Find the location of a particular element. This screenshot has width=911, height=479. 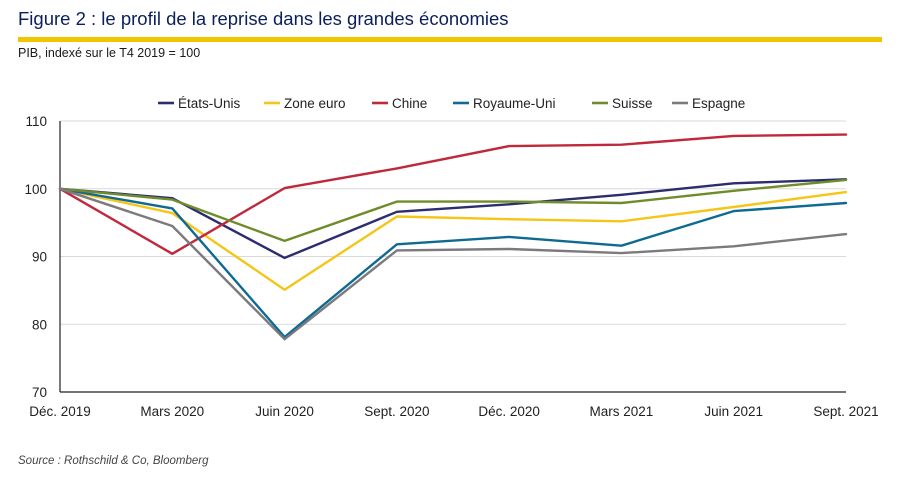

y-tick-label: 90 is located at coordinates (39, 257).